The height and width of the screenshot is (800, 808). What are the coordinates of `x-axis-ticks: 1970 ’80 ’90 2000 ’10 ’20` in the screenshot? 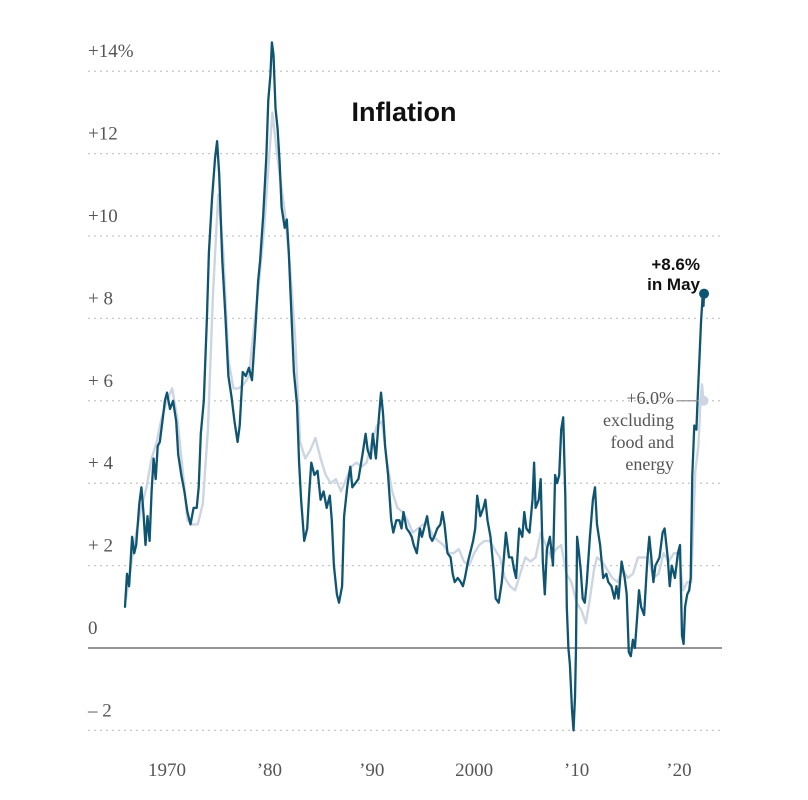 It's located at (420, 770).